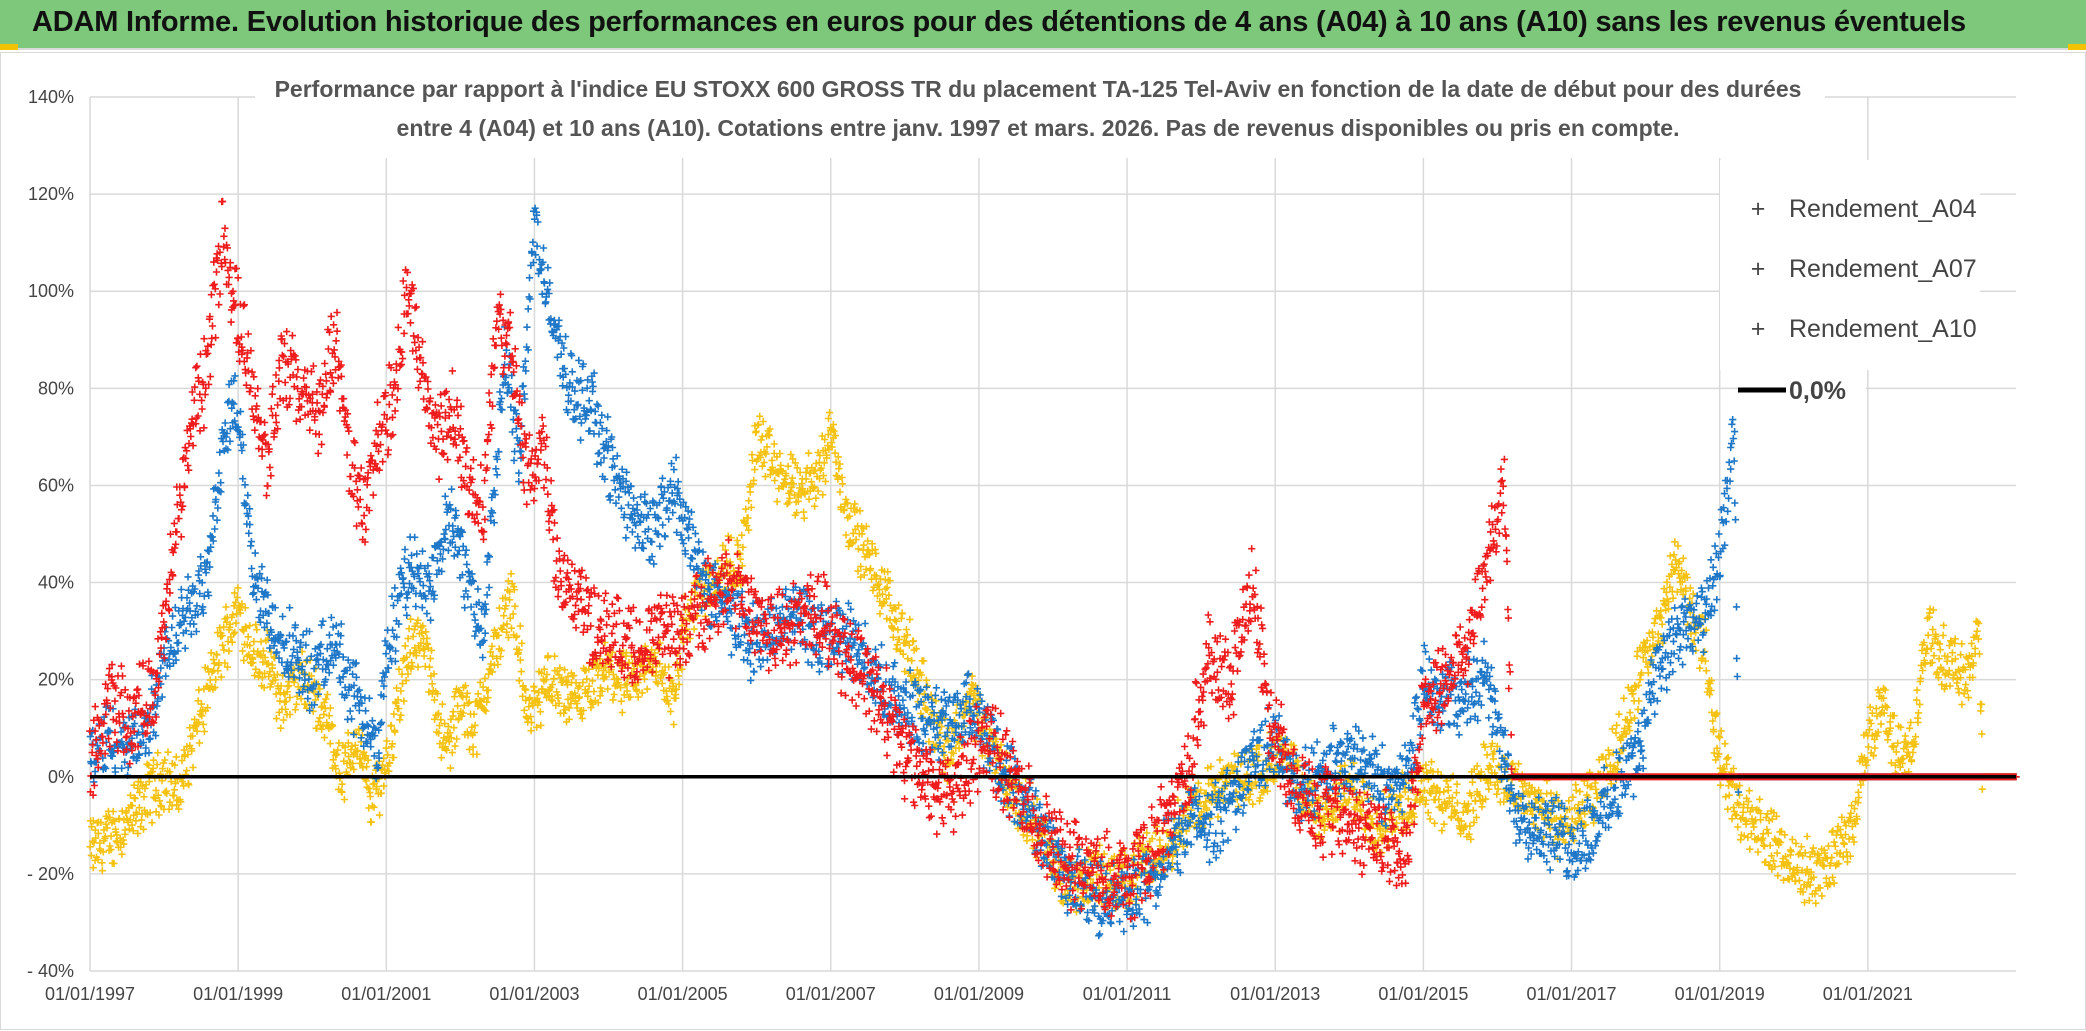 Image resolution: width=2086 pixels, height=1031 pixels. What do you see at coordinates (534, 994) in the screenshot?
I see `x-tick-label: 01/01/2003` at bounding box center [534, 994].